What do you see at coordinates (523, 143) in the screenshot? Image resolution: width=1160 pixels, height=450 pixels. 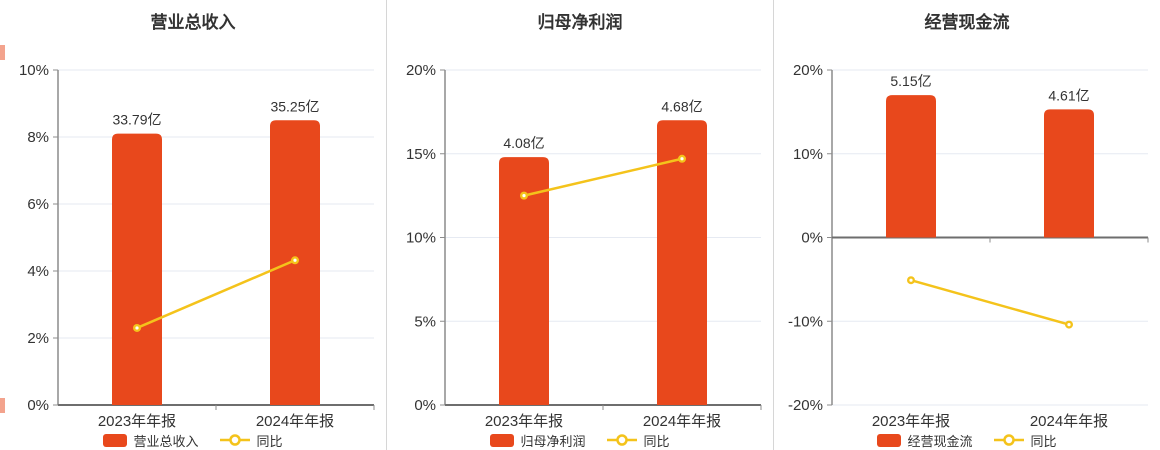 I see `bar-value-label: 4.08亿` at bounding box center [523, 143].